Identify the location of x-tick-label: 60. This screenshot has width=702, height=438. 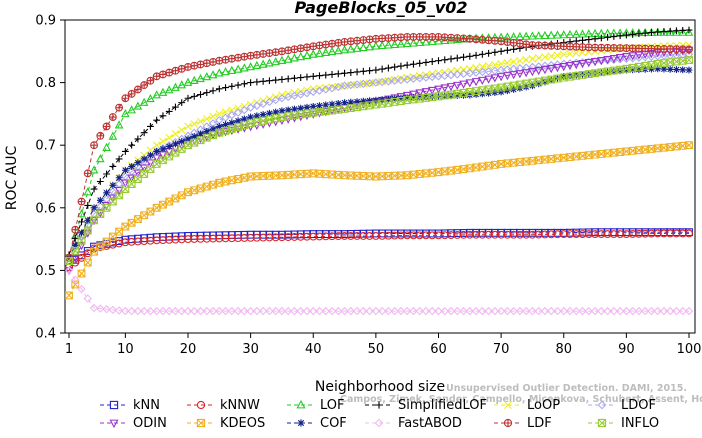
(438, 349).